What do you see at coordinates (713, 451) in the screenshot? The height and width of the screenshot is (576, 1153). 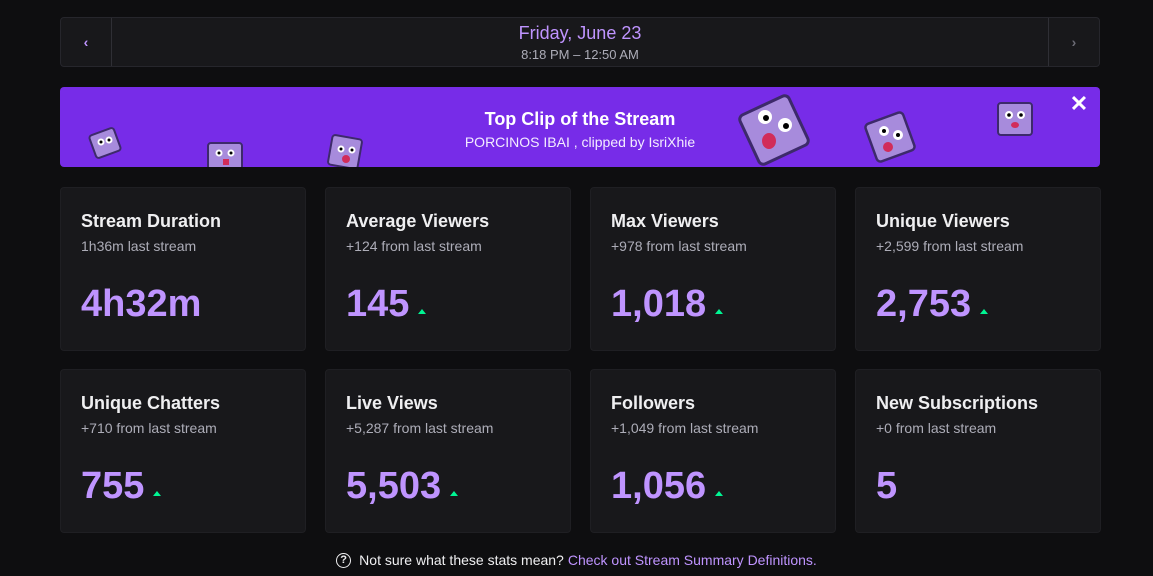 I see `stat-card-followers: Followers +1,049 from last stream 1,056` at bounding box center [713, 451].